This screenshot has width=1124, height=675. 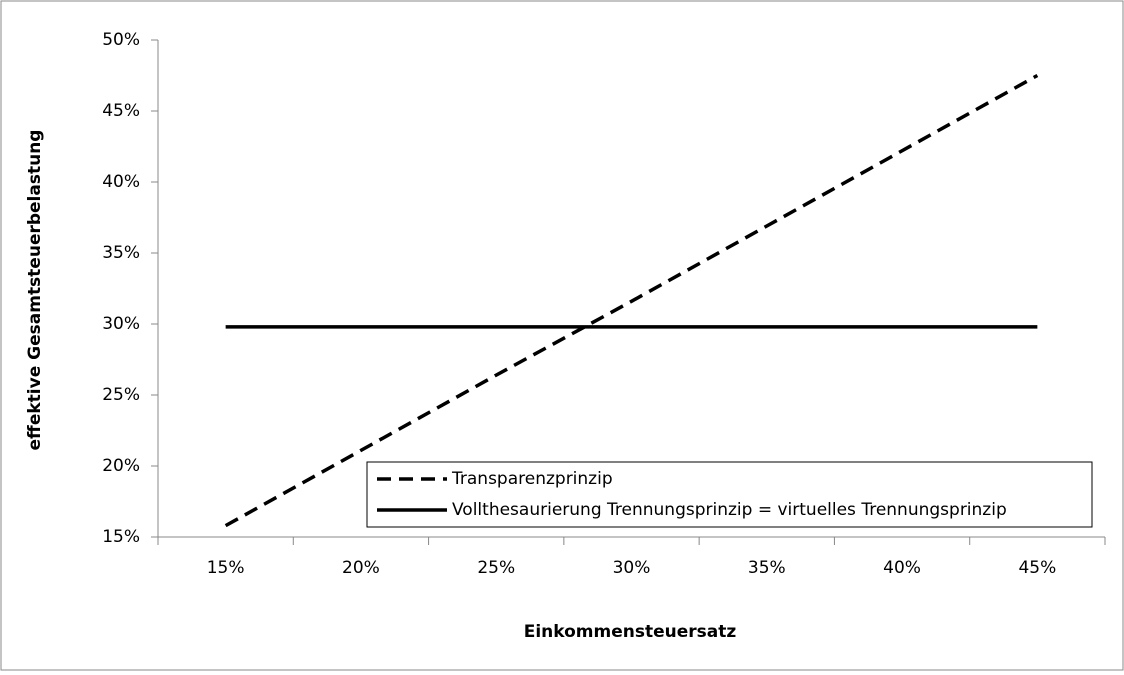 I want to click on legend-label: Transparenzprinzip, so click(x=532, y=479).